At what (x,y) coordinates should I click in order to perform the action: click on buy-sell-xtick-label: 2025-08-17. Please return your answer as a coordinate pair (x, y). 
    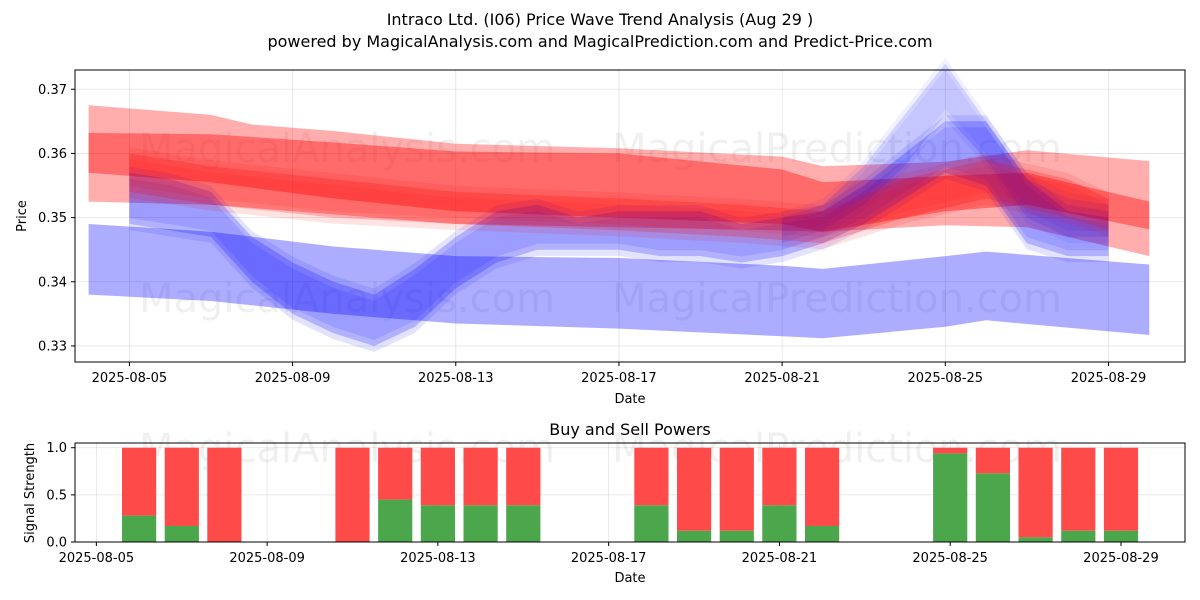
    Looking at the image, I should click on (609, 558).